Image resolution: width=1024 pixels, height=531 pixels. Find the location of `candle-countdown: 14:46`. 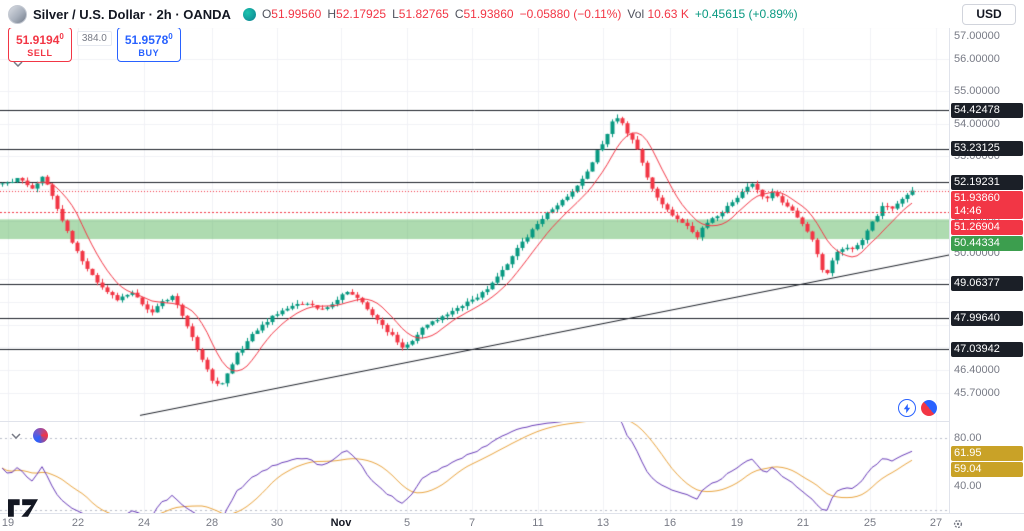

candle-countdown: 14:46 is located at coordinates (968, 211).